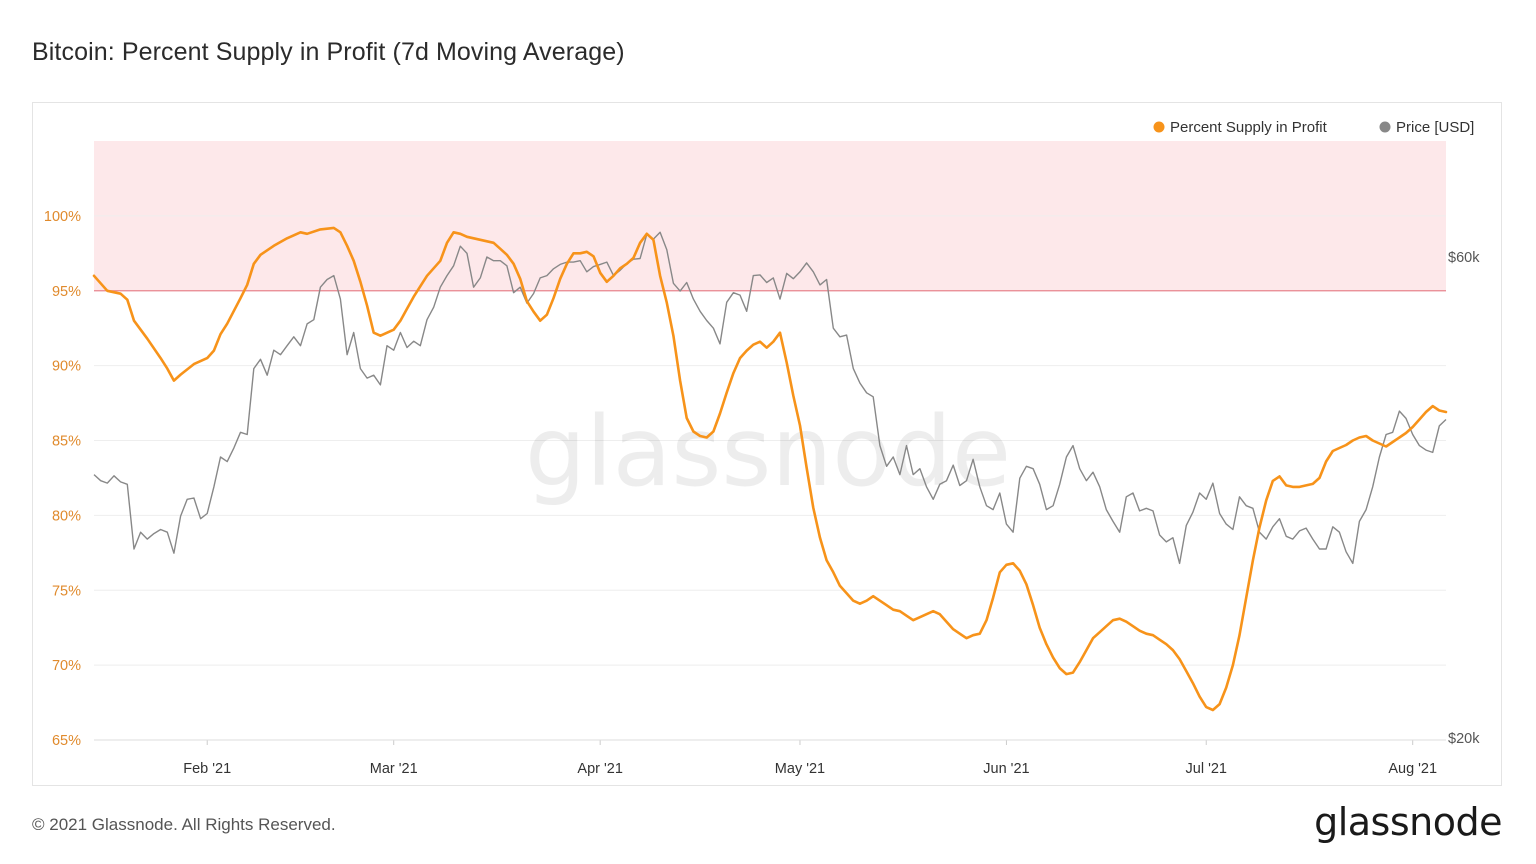 This screenshot has width=1536, height=864. I want to click on legend-label-profit: Percent Supply in Profit, so click(1249, 127).